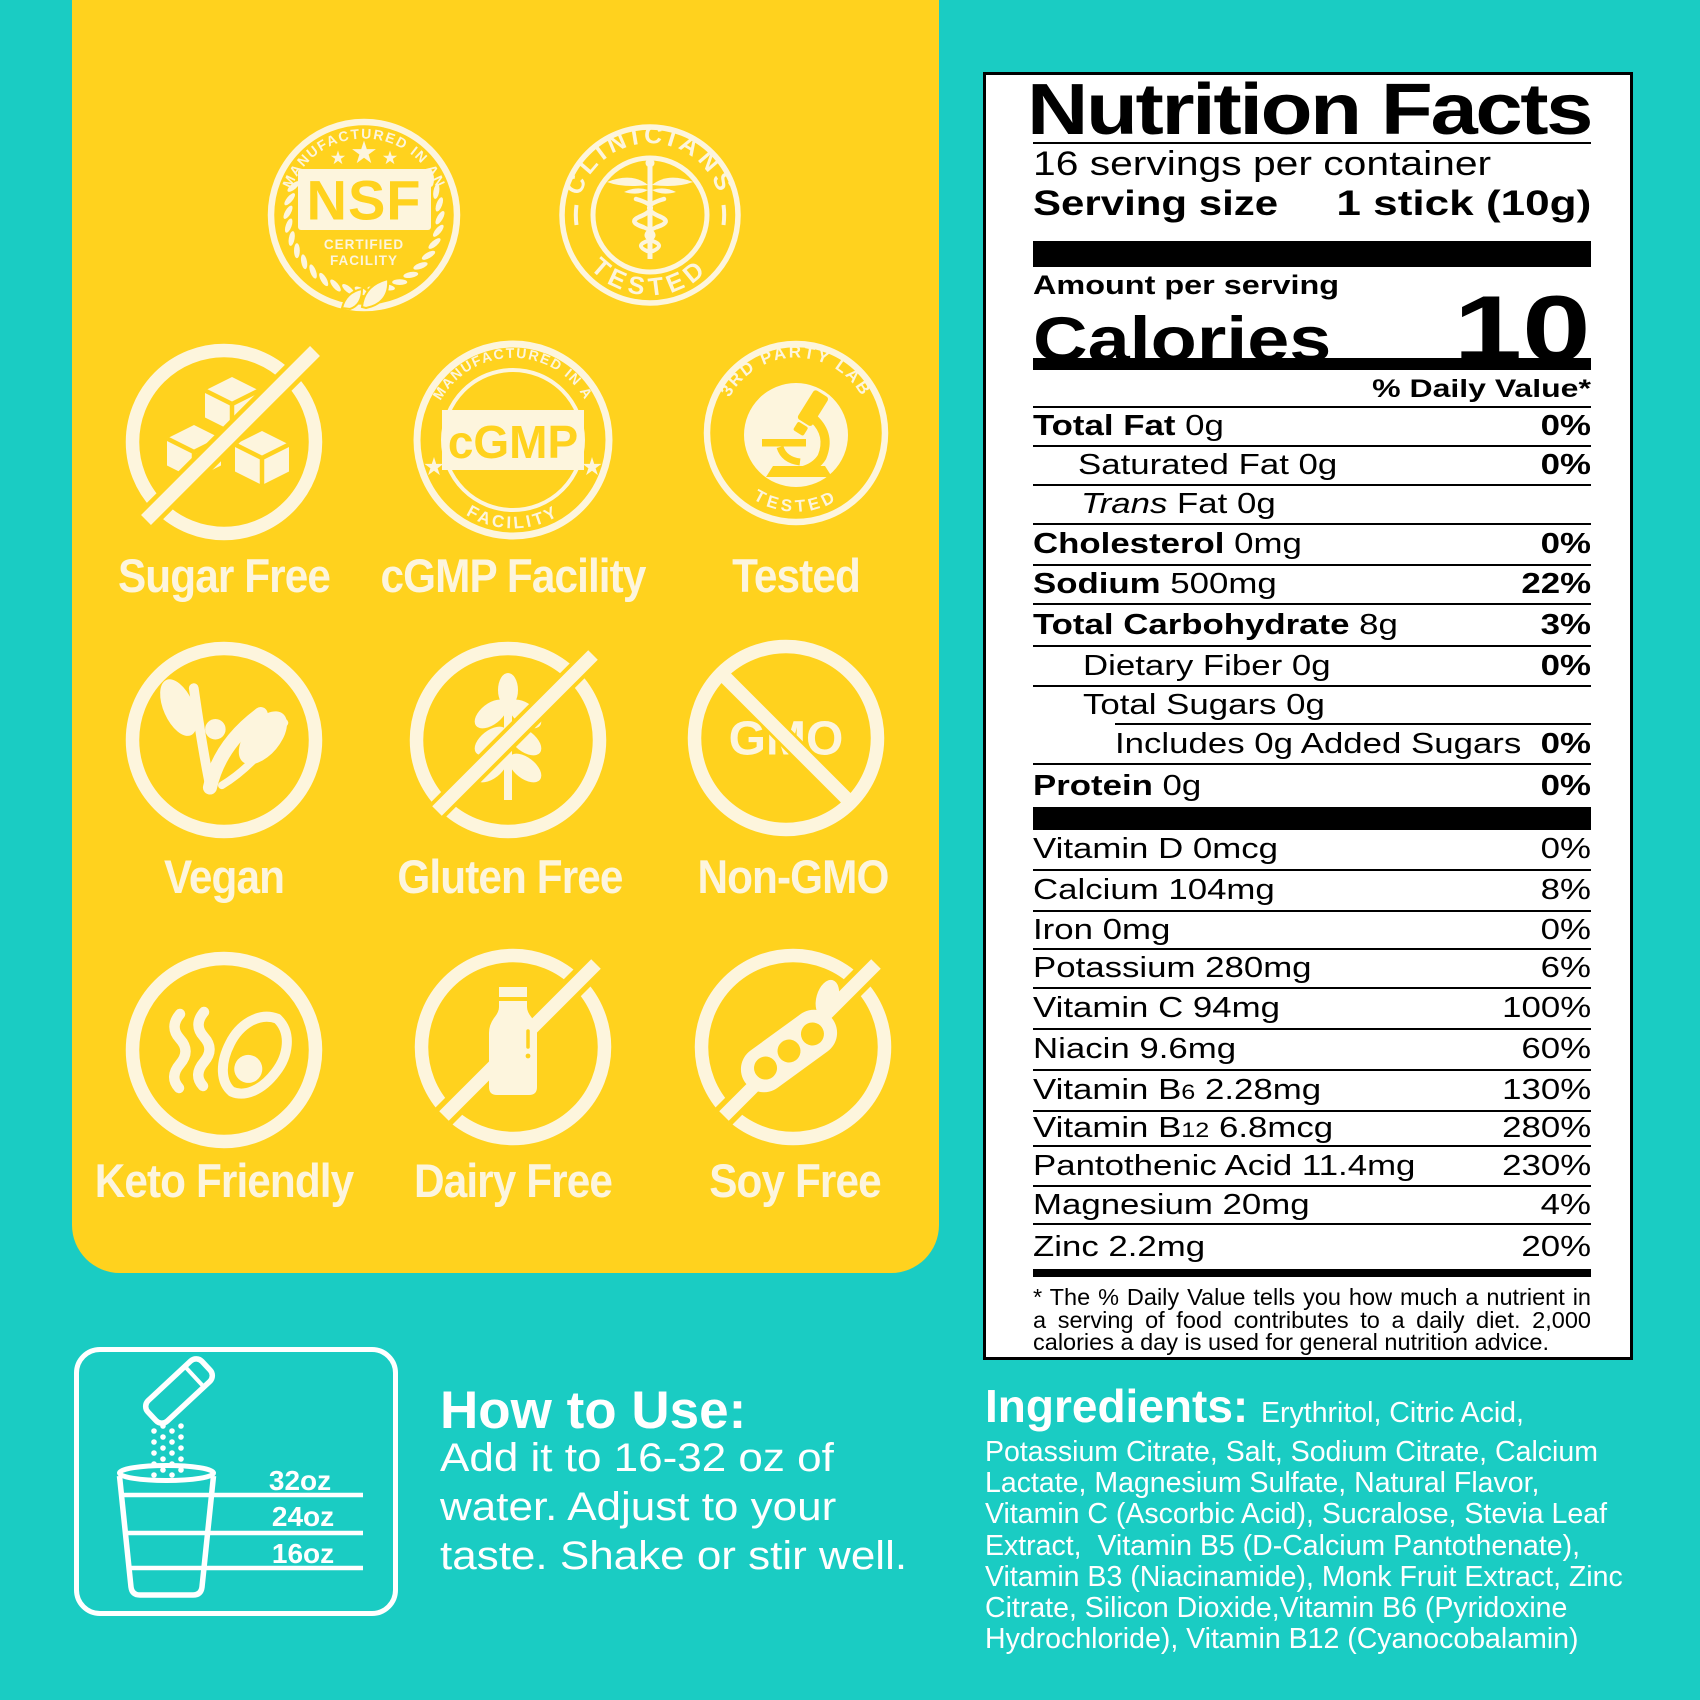  What do you see at coordinates (364, 260) in the screenshot?
I see `svg-text: FACILITY` at bounding box center [364, 260].